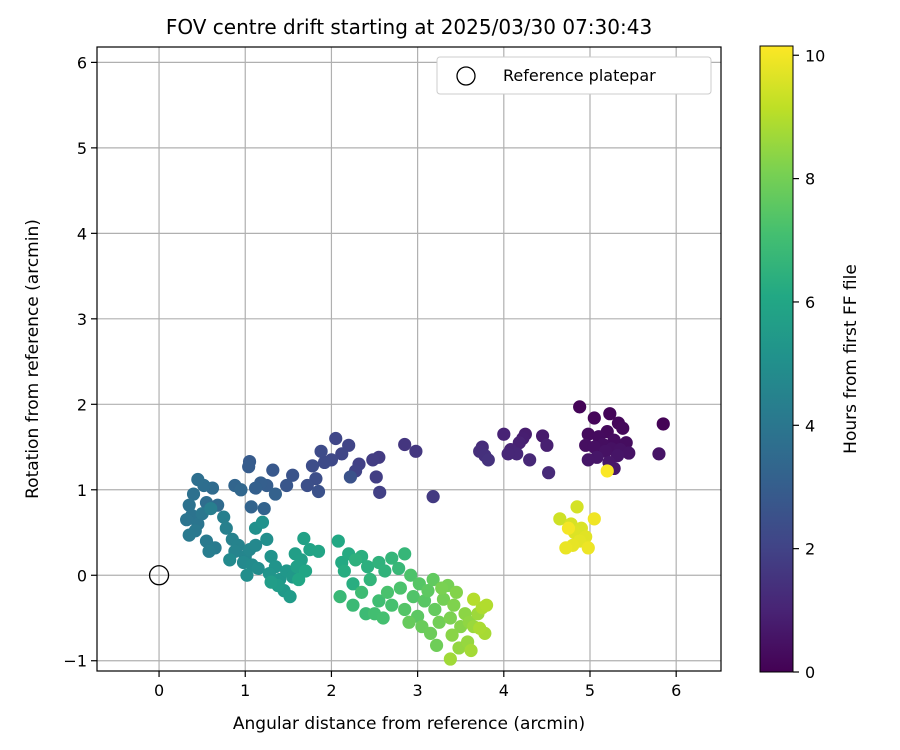  What do you see at coordinates (810, 179) in the screenshot?
I see `colorbar-tick-label: 8` at bounding box center [810, 179].